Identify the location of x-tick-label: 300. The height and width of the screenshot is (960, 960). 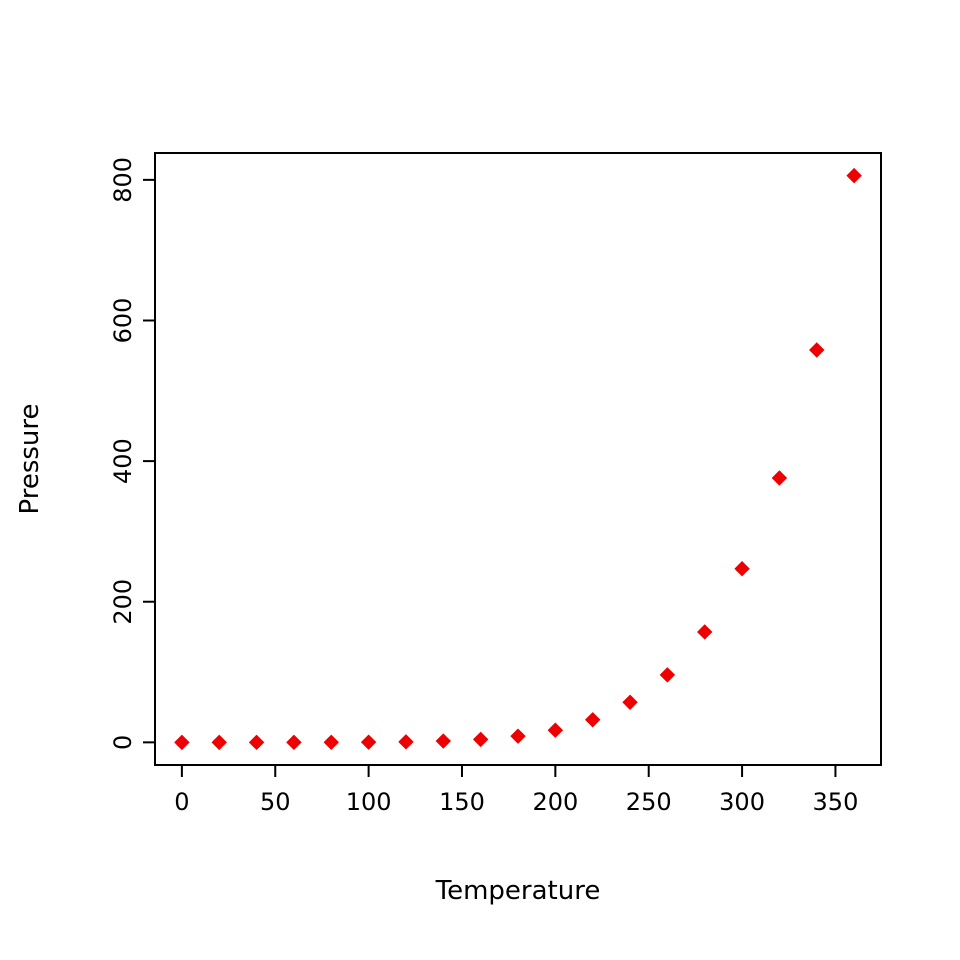
(742, 802).